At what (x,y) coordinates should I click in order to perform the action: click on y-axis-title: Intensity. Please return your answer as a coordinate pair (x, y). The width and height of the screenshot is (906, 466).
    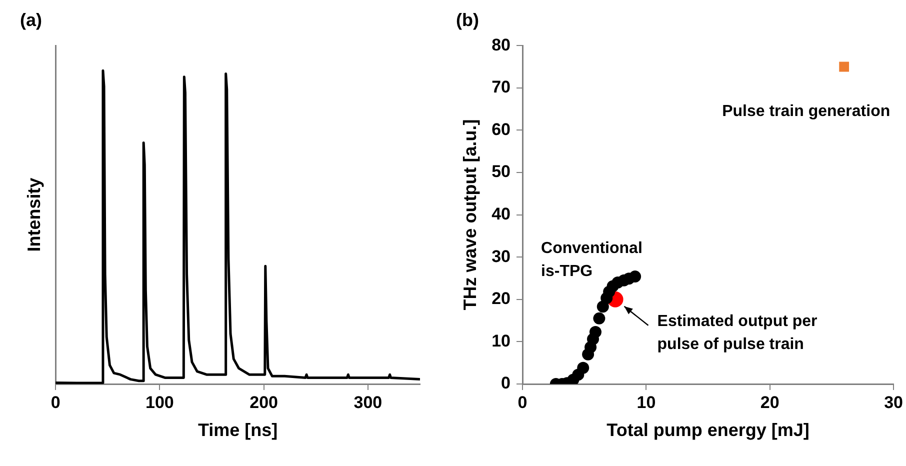
    Looking at the image, I should click on (34, 215).